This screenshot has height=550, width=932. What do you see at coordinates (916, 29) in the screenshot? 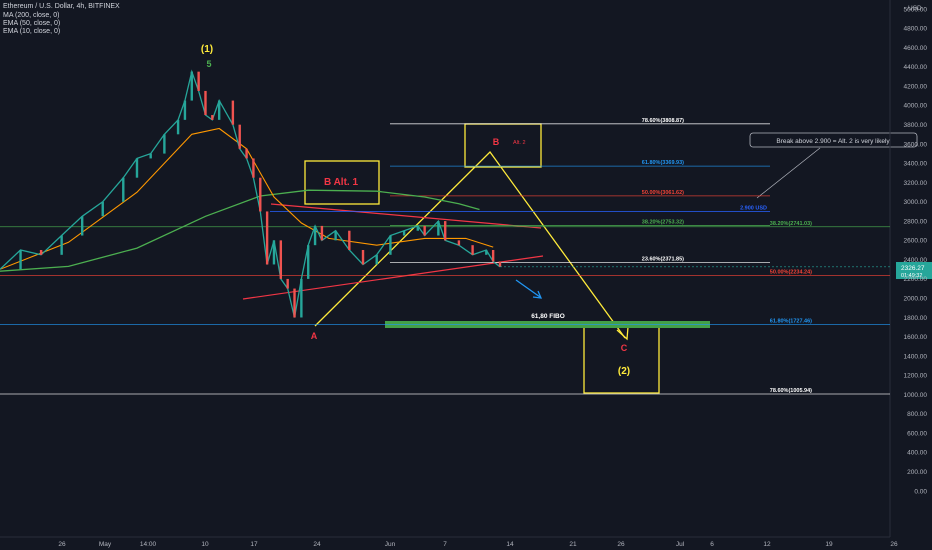
I see `y-tick-label: 4800.00` at bounding box center [916, 29].